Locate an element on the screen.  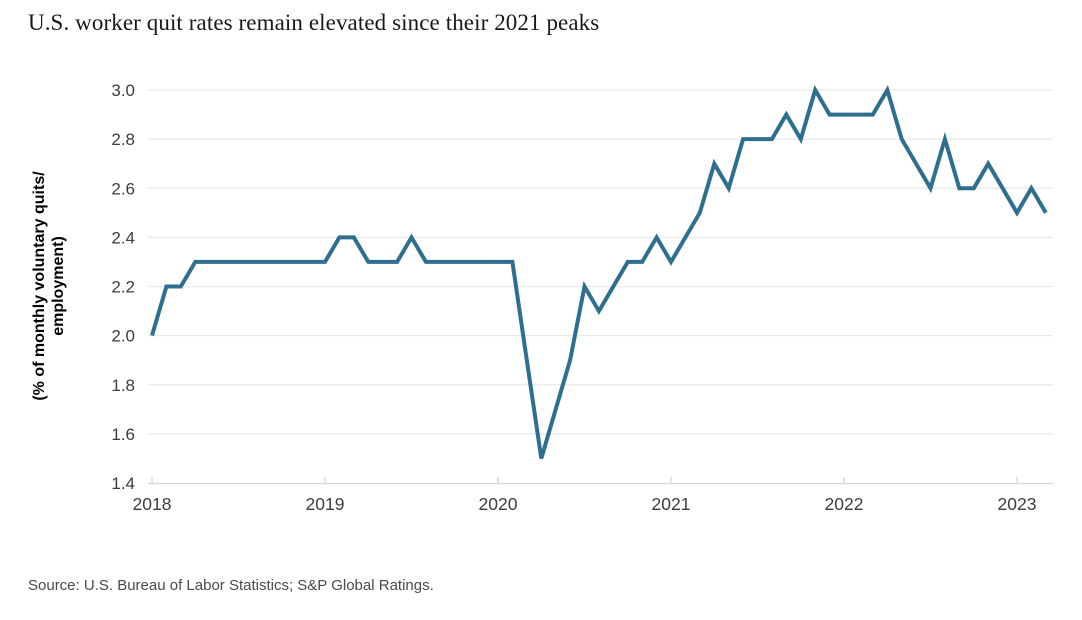
y-tick-label: 3.0 is located at coordinates (123, 90).